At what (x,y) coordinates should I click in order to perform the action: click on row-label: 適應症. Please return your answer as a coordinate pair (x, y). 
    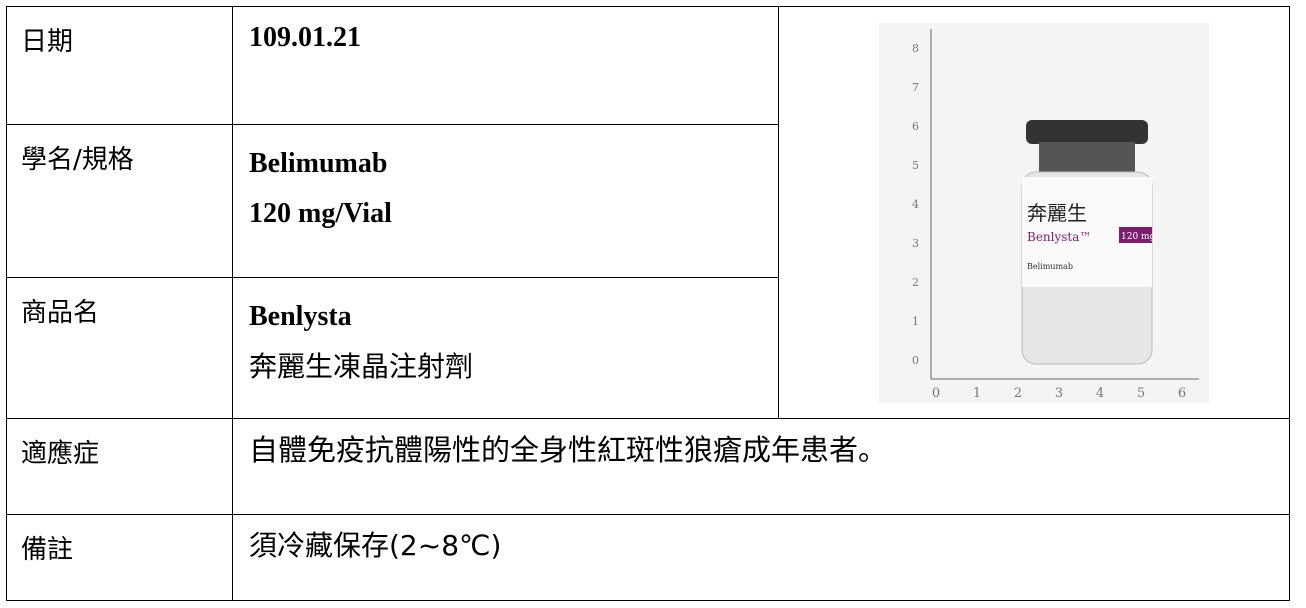
    Looking at the image, I should click on (119, 466).